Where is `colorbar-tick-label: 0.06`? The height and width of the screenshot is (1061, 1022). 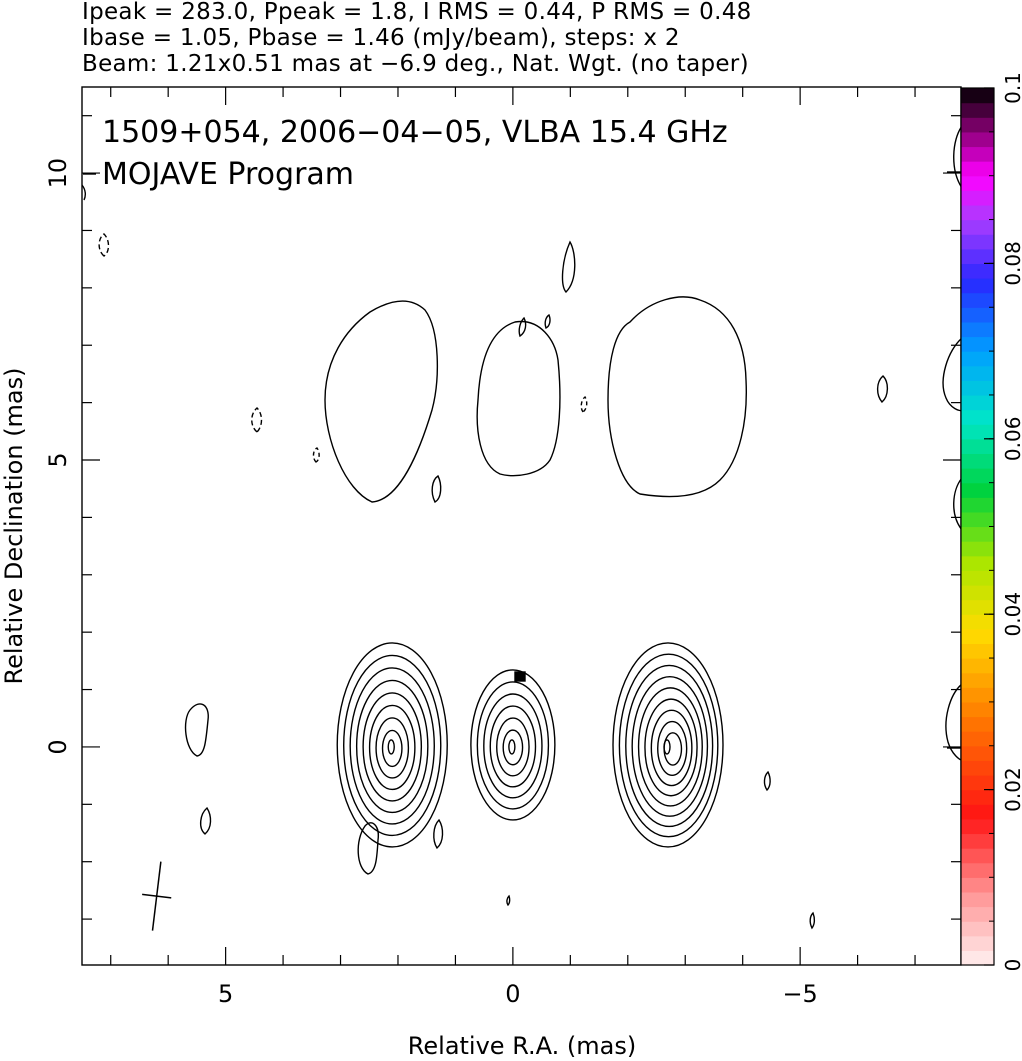
colorbar-tick-label: 0.06 is located at coordinates (1011, 439).